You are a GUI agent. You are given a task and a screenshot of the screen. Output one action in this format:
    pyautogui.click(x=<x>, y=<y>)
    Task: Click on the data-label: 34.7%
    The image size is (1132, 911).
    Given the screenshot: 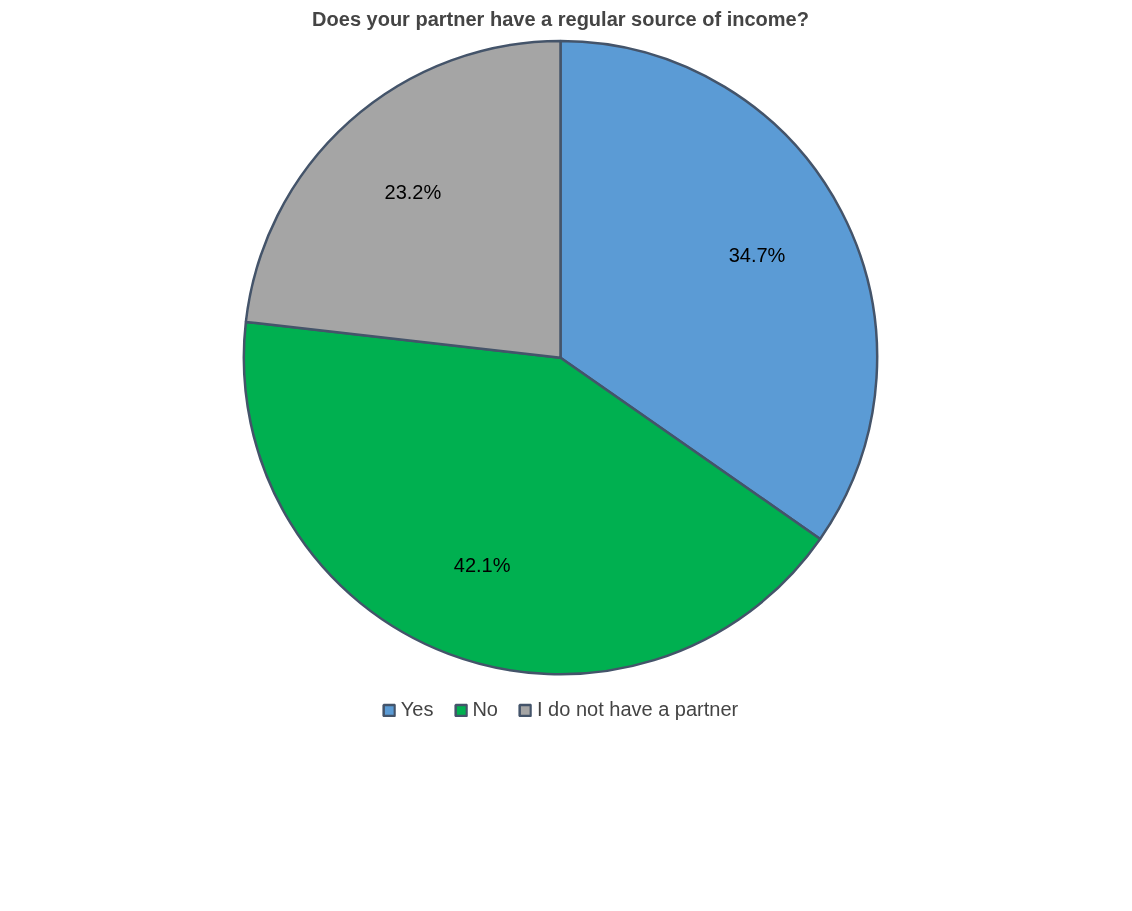 What is the action you would take?
    pyautogui.click(x=757, y=255)
    